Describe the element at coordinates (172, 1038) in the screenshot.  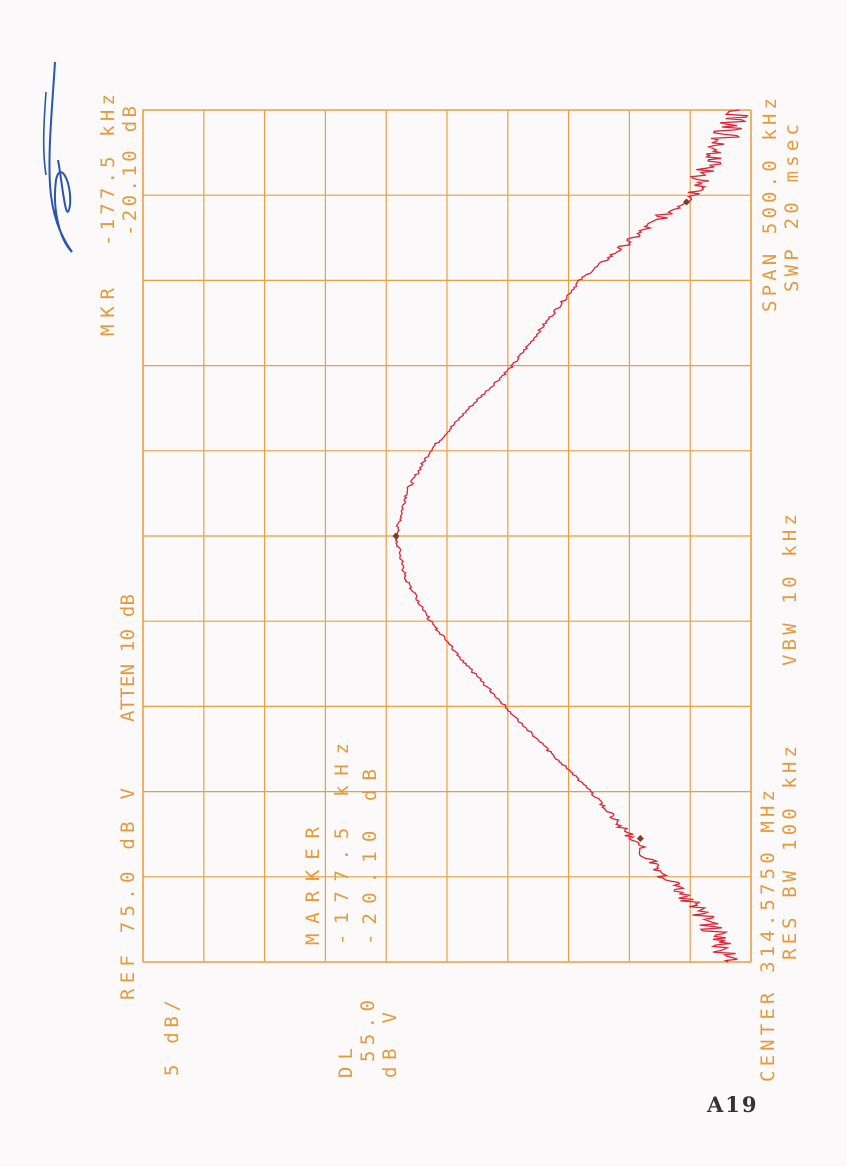
I see `scale-per-div-label: 5 dB/` at that location.